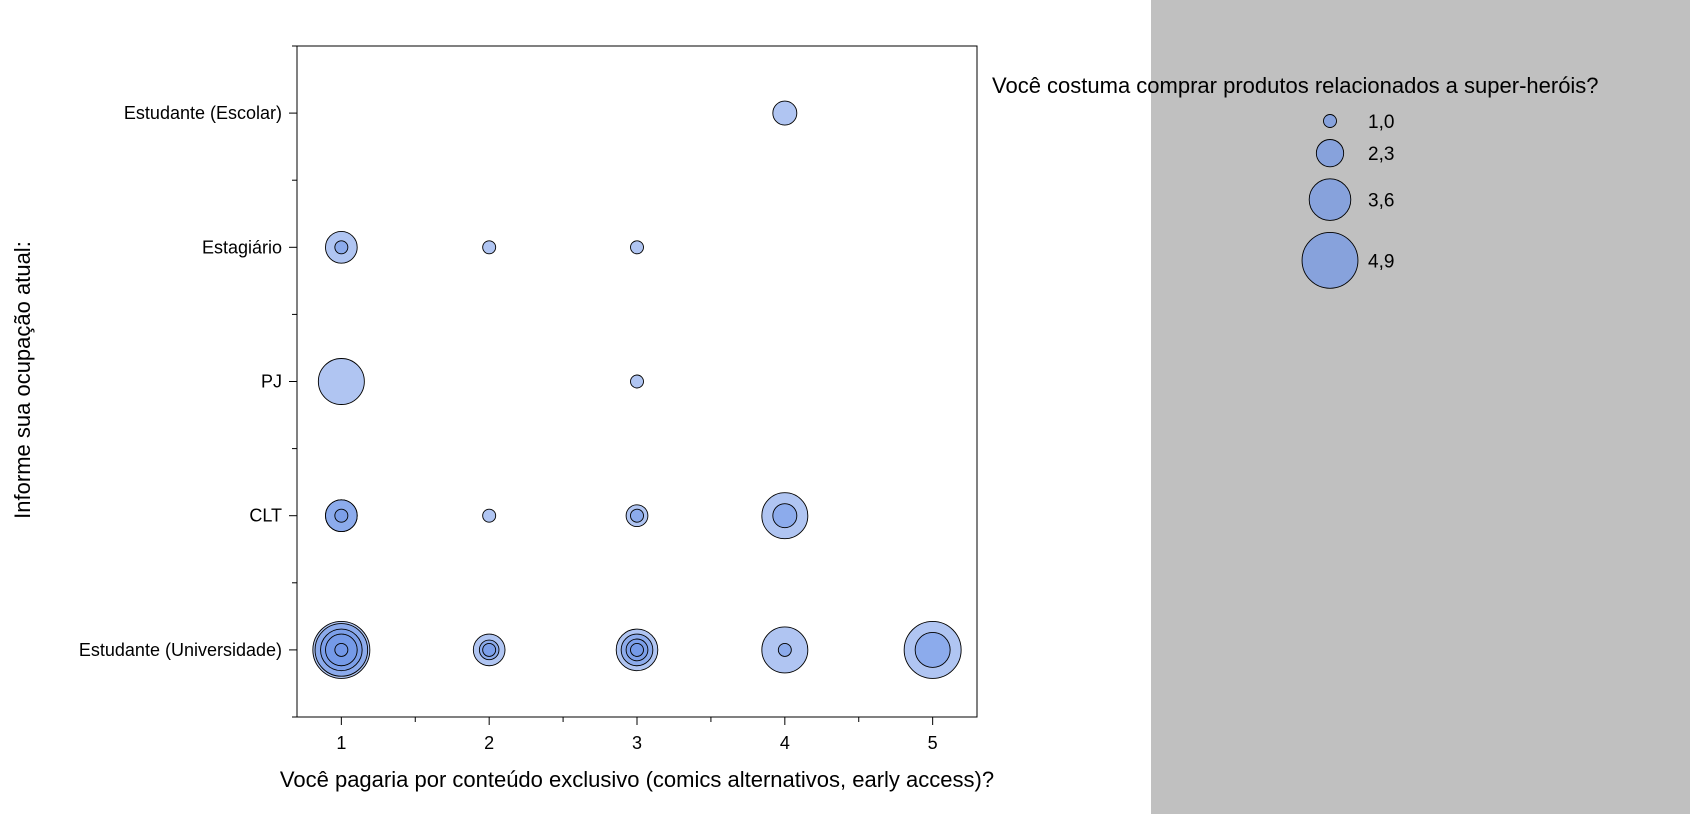 This screenshot has height=814, width=1690. What do you see at coordinates (1381, 201) in the screenshot?
I see `size-legend-label: 3,6` at bounding box center [1381, 201].